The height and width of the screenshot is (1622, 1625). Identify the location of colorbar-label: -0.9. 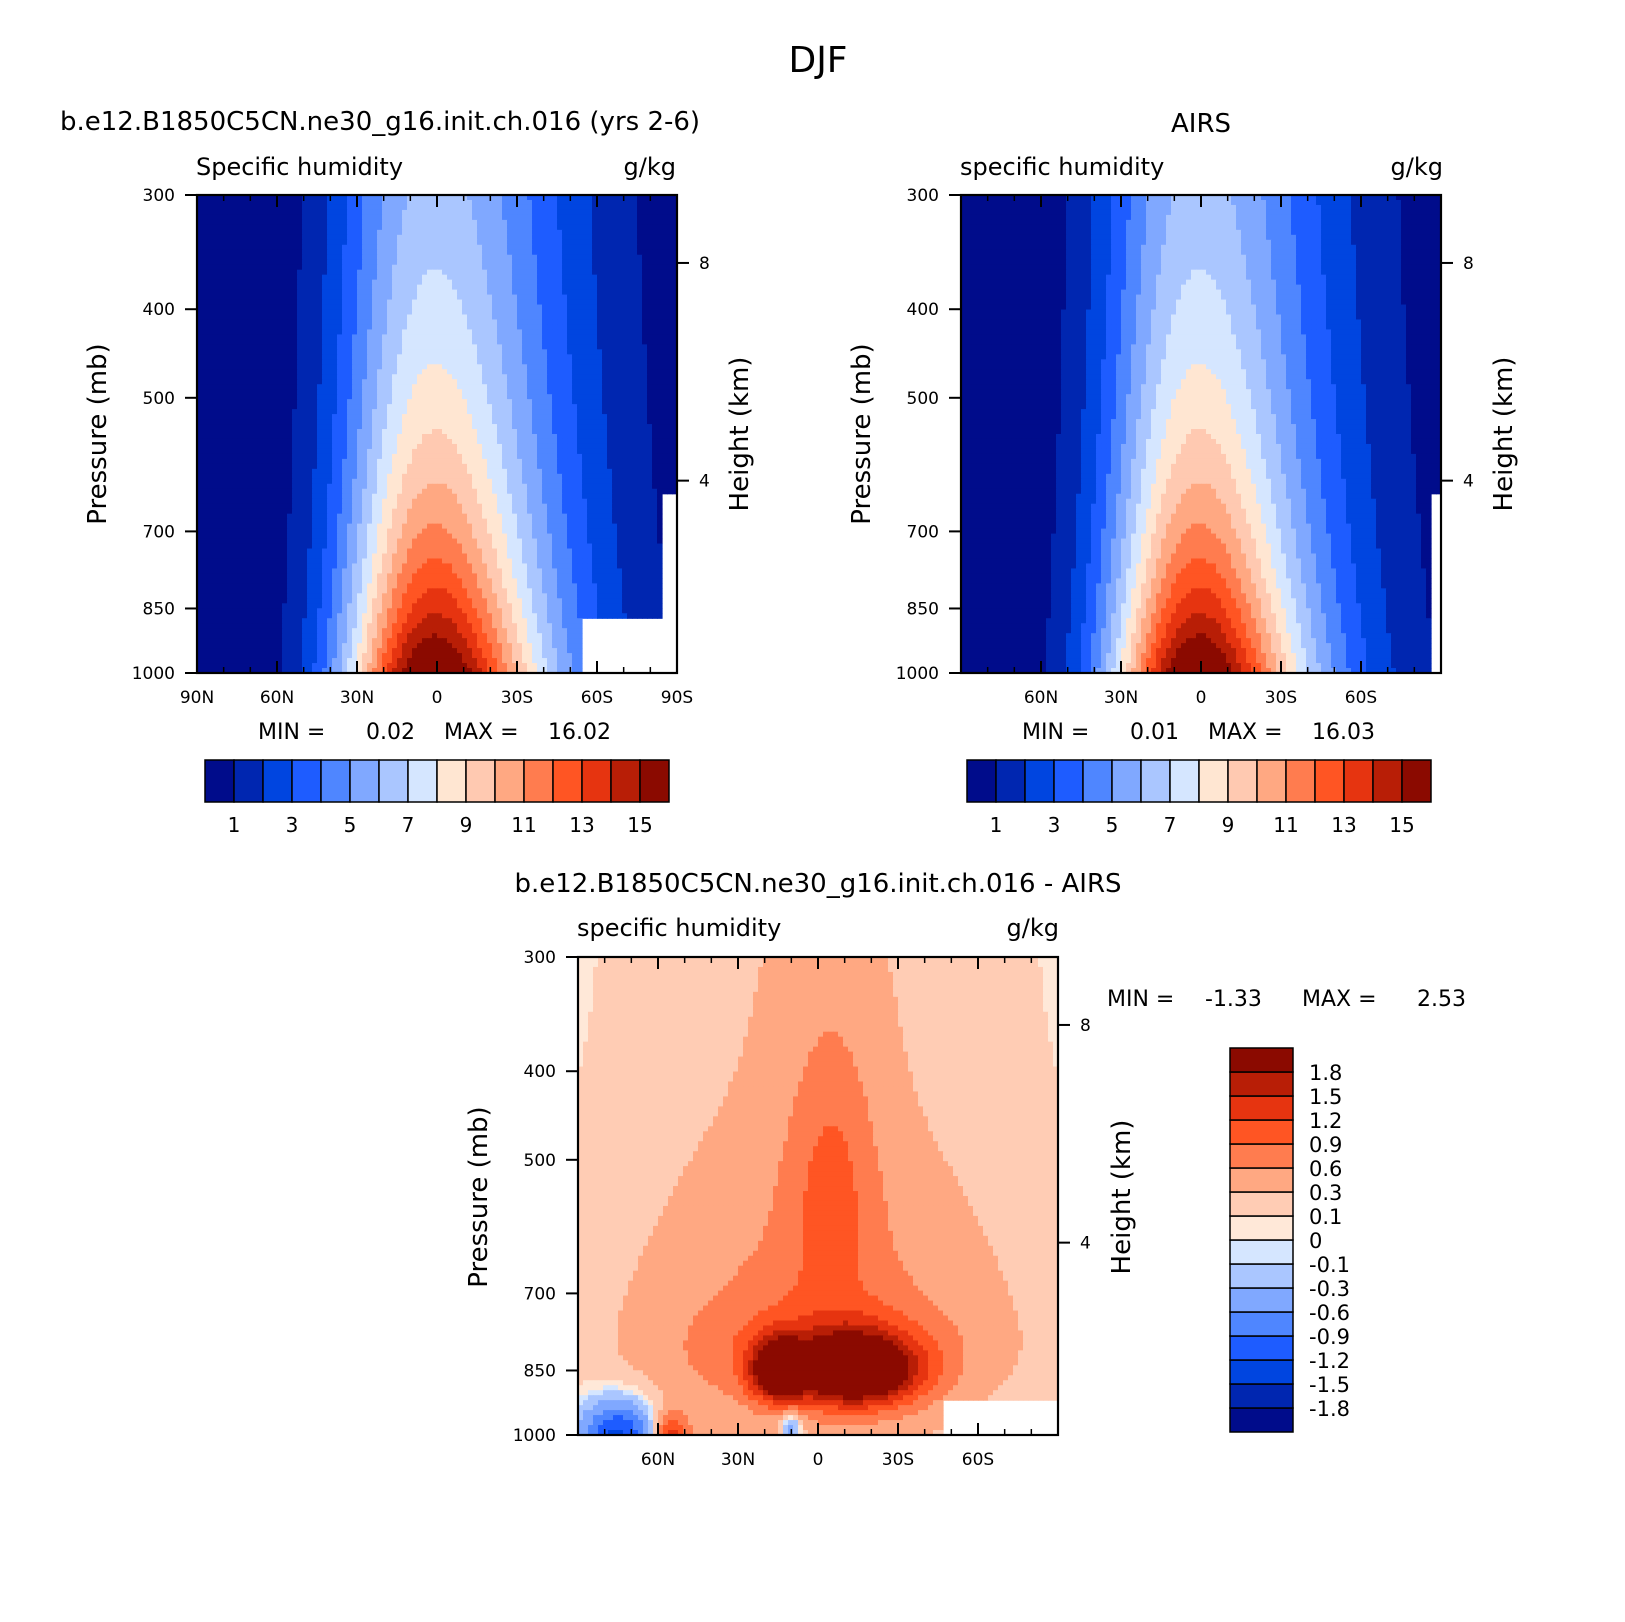
(1329, 1337).